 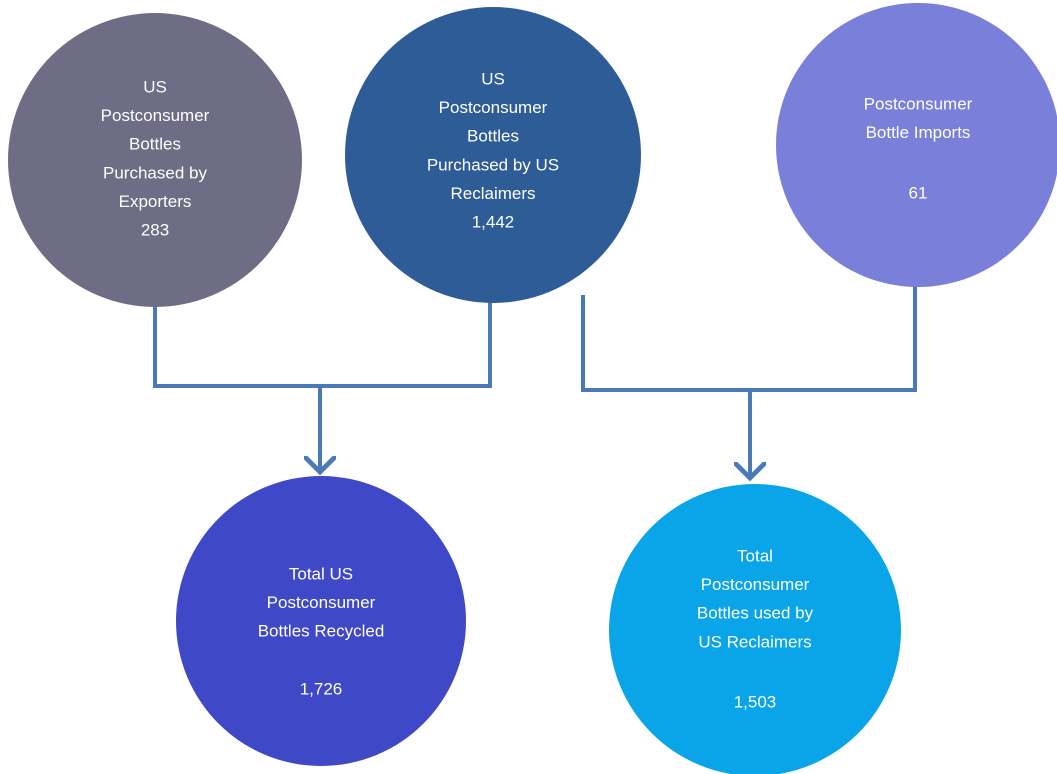 I want to click on node-label: Bottles Recycled, so click(x=321, y=631).